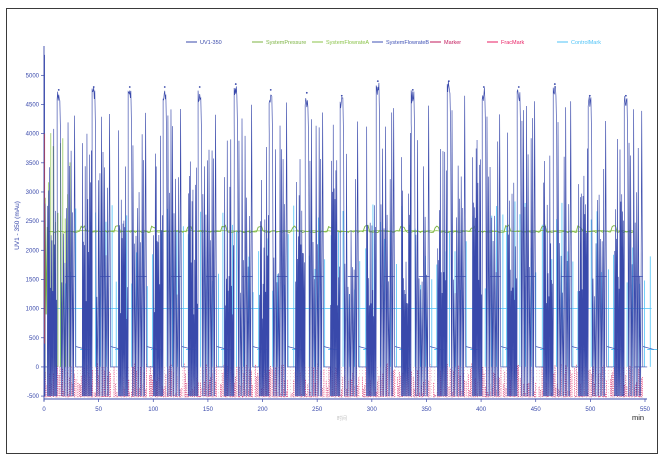 This screenshot has width=666, height=463. I want to click on x-axis-unit: min, so click(638, 417).